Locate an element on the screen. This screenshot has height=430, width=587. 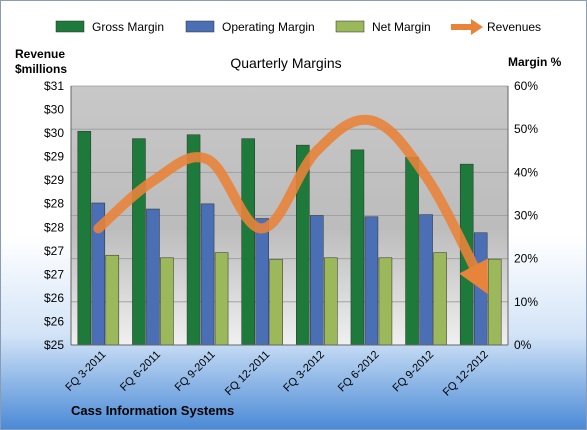
x-axis-tick-label: FQ 3-2012 is located at coordinates (304, 372).